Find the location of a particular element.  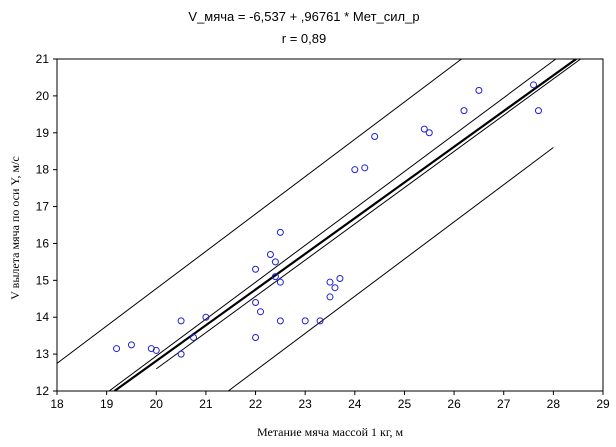

x-tick-label: 19 is located at coordinates (107, 404).